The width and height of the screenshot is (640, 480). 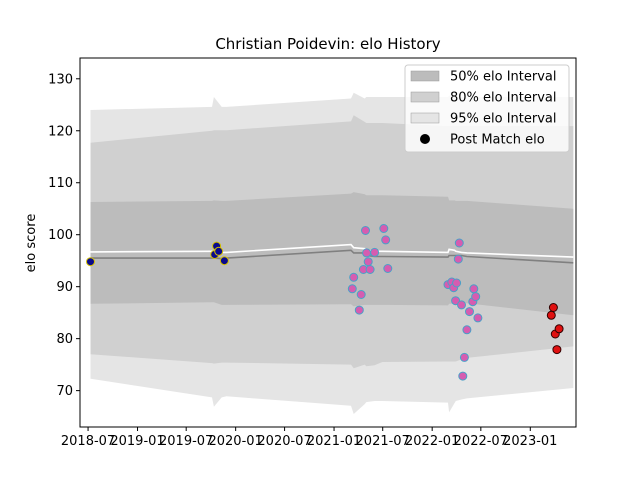 What do you see at coordinates (503, 119) in the screenshot?
I see `legend-label: 95% elo Interval` at bounding box center [503, 119].